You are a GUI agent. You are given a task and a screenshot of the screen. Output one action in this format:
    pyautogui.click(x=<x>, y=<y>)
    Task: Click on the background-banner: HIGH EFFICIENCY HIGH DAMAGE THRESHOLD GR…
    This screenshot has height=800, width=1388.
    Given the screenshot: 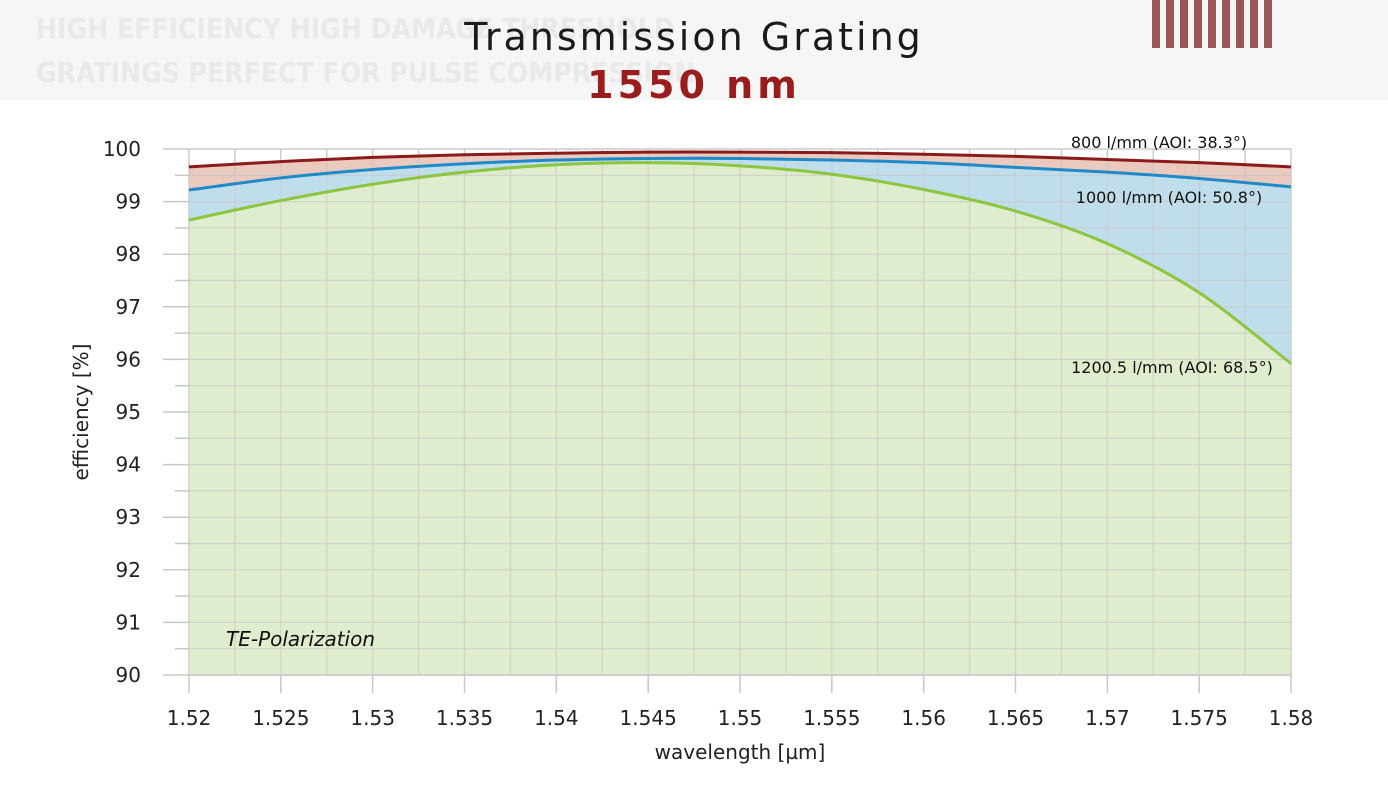 What is the action you would take?
    pyautogui.click(x=694, y=50)
    